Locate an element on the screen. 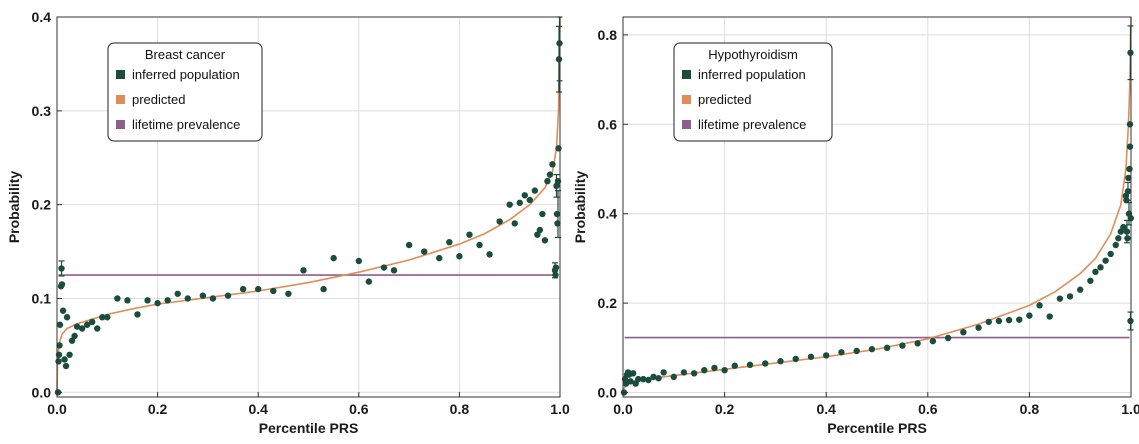 The image size is (1139, 444). y-tick-label: 0.8 is located at coordinates (608, 35).